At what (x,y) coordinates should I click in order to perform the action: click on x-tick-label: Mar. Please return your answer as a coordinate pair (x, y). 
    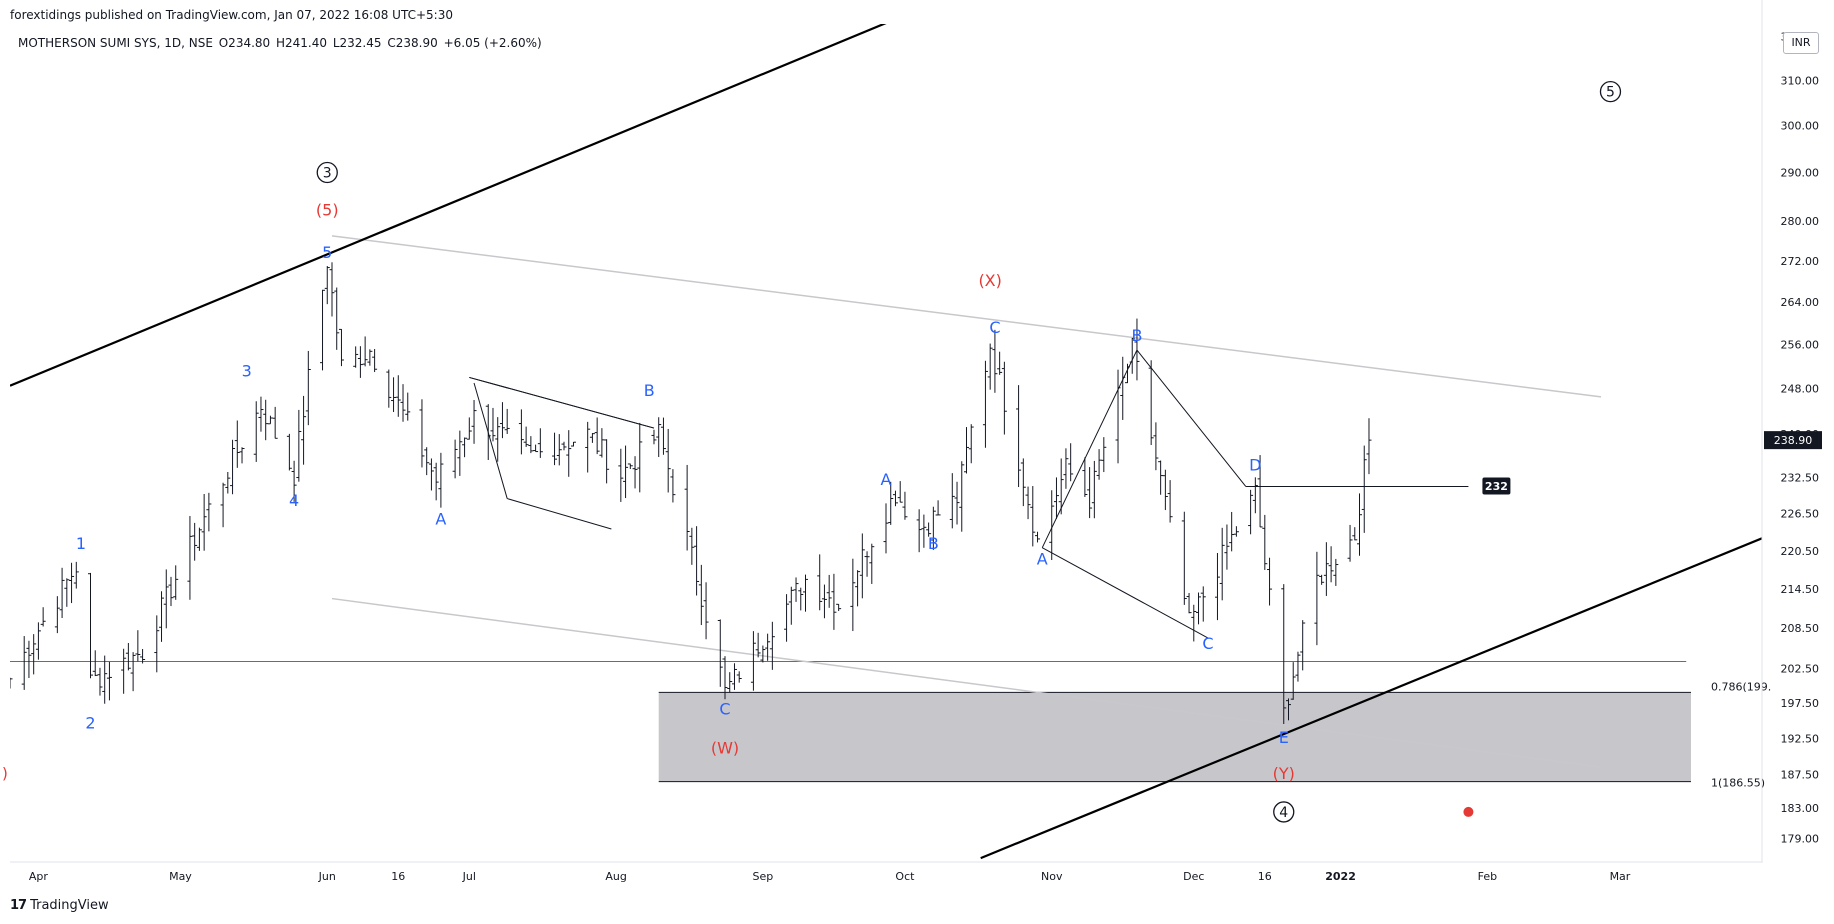
    Looking at the image, I should click on (1620, 876).